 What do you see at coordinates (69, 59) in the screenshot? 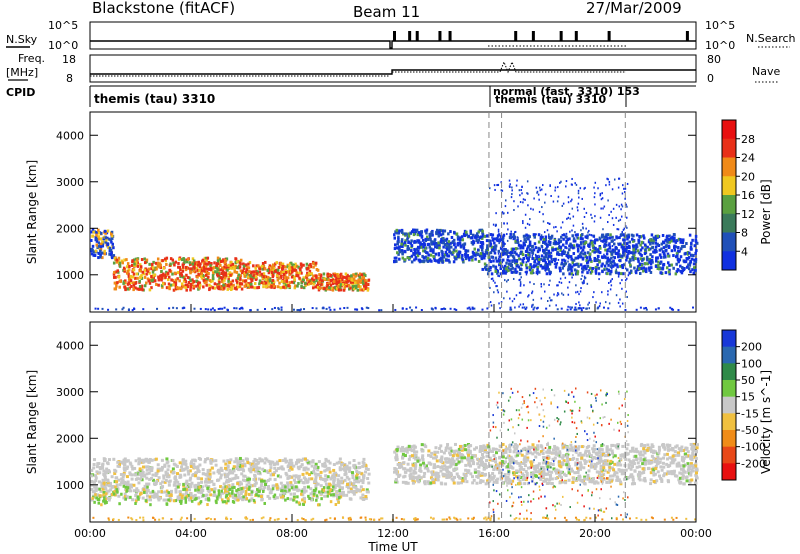
I see `freq-tick-top: 18` at bounding box center [69, 59].